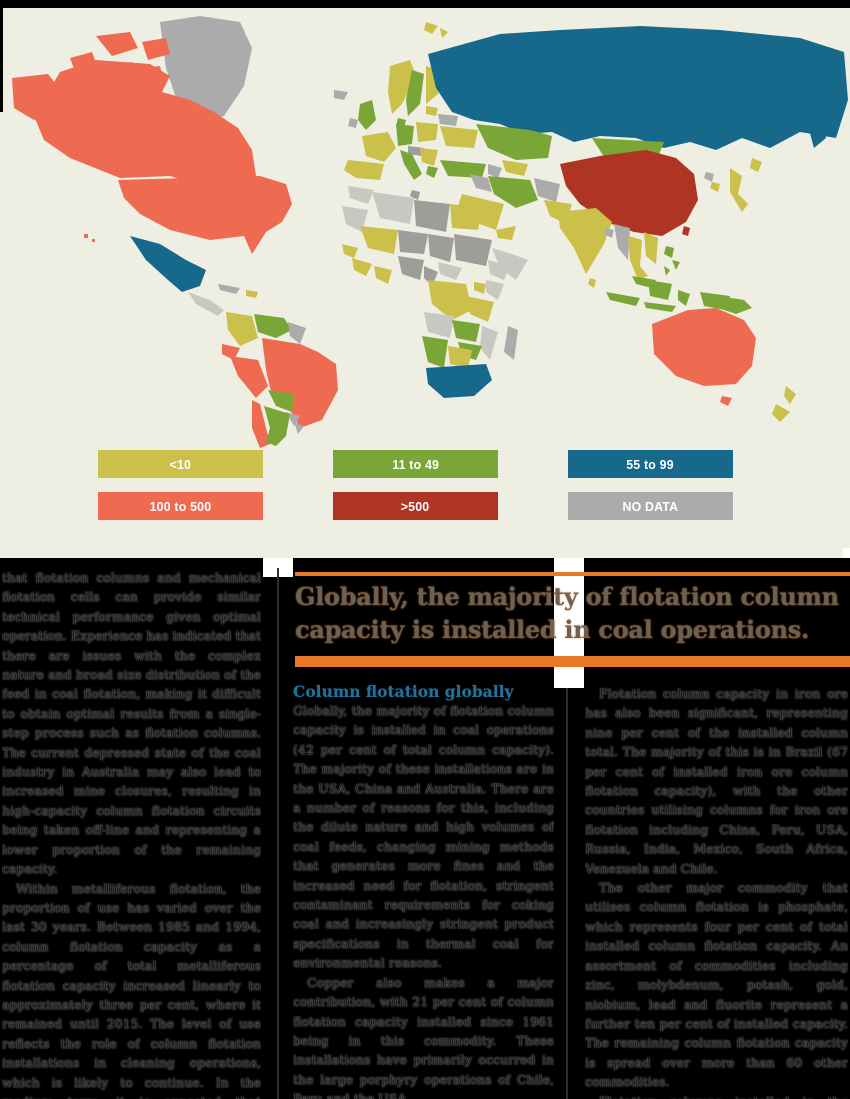 The width and height of the screenshot is (850, 1099). What do you see at coordinates (206, 304) in the screenshot?
I see `country-central-america` at bounding box center [206, 304].